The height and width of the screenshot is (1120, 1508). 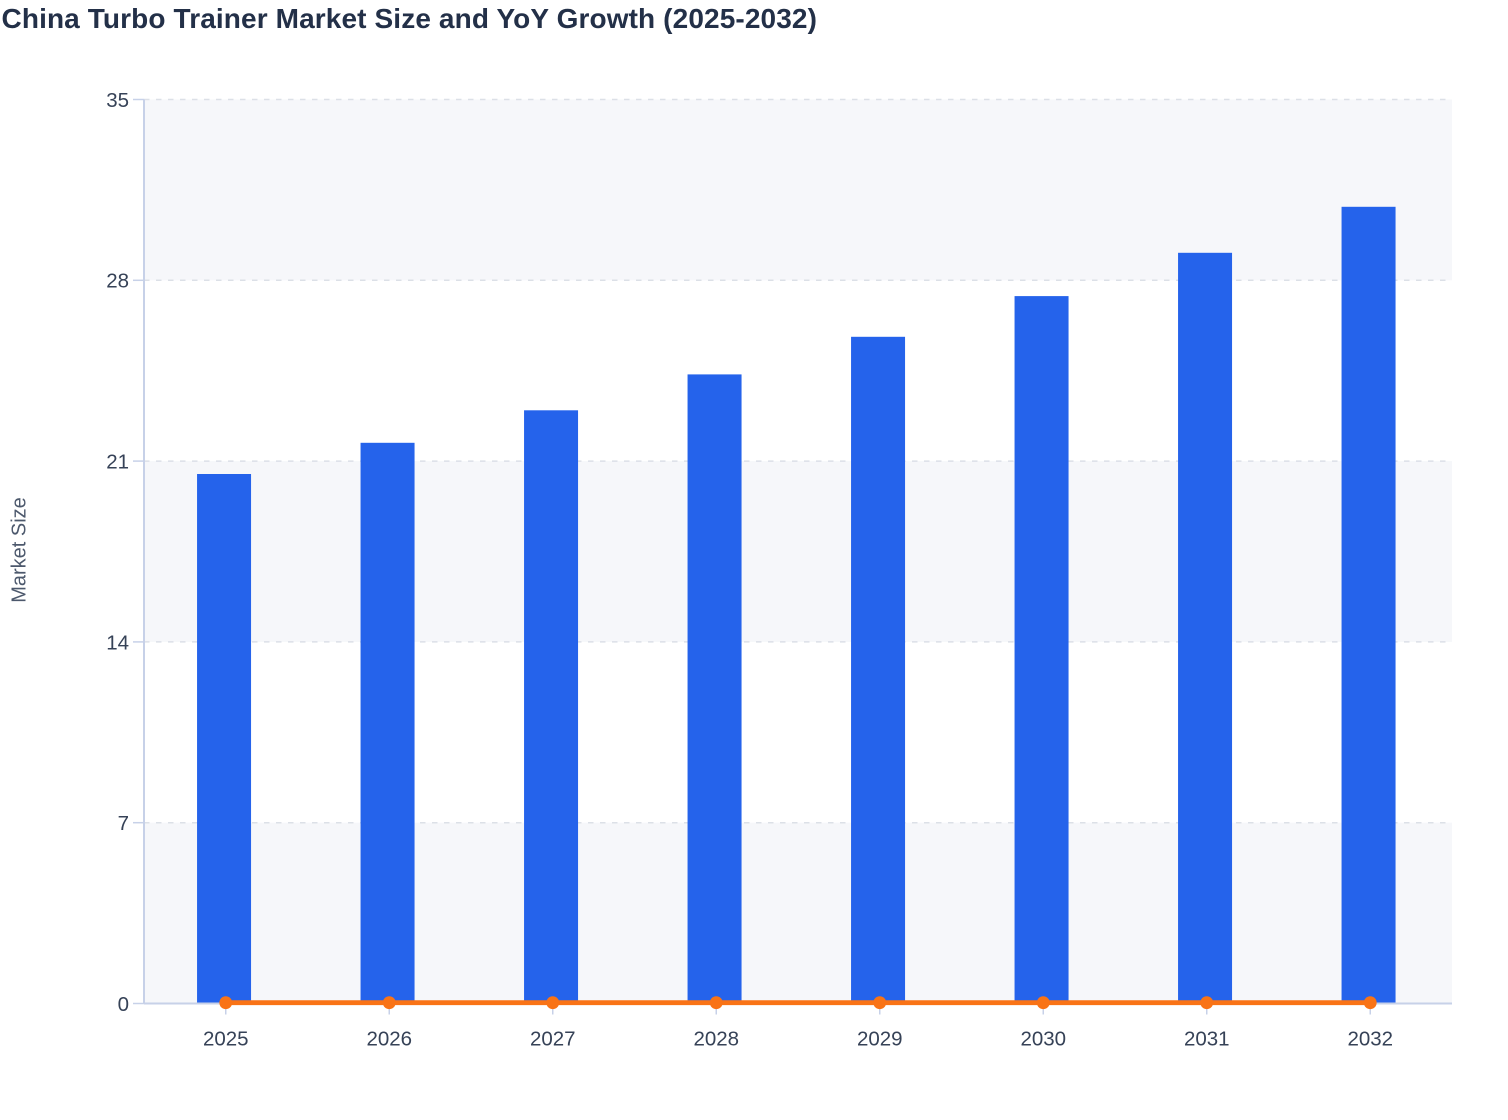 I want to click on svg-text: 2026, so click(x=389, y=1039).